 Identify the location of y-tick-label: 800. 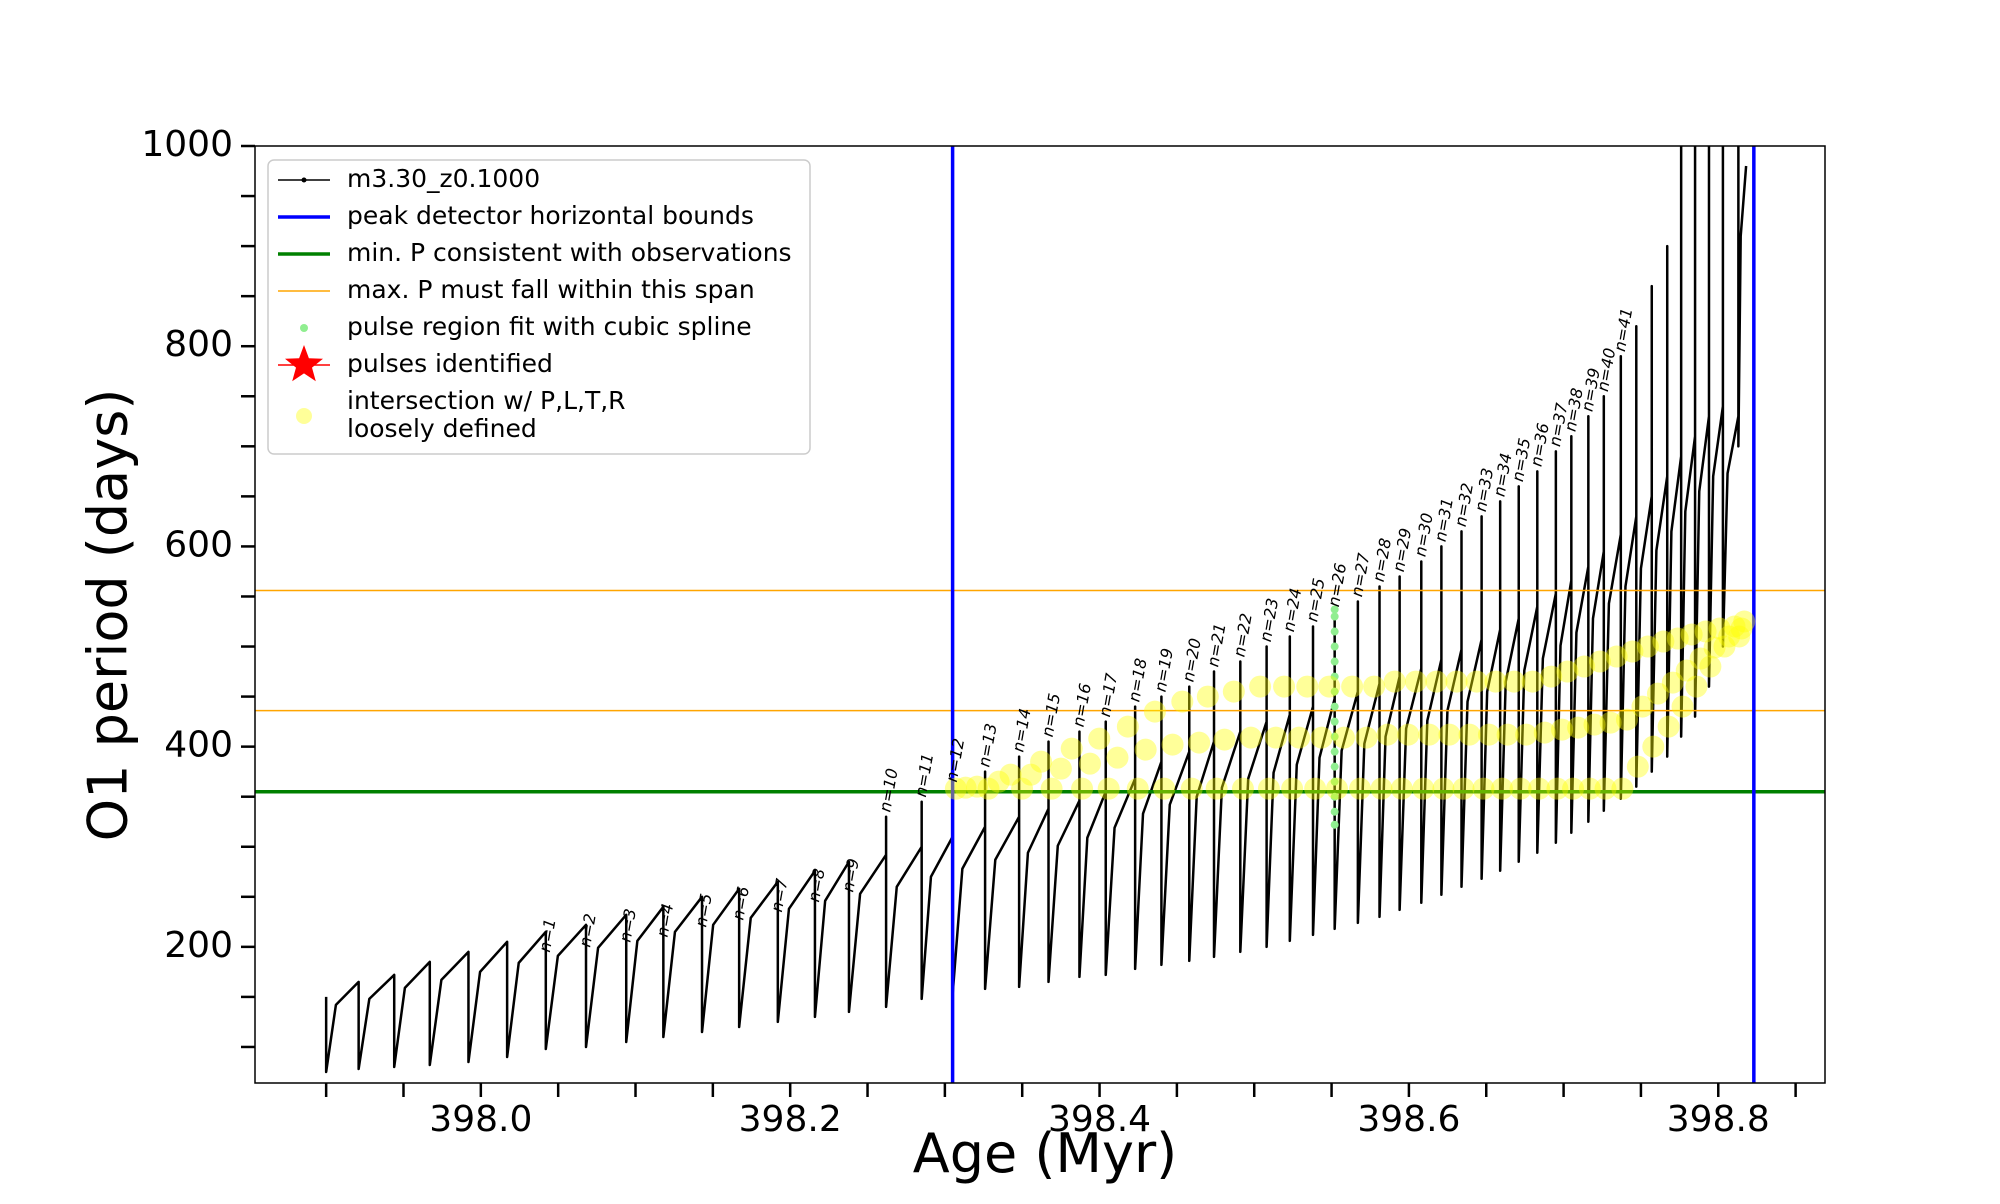
(198, 344).